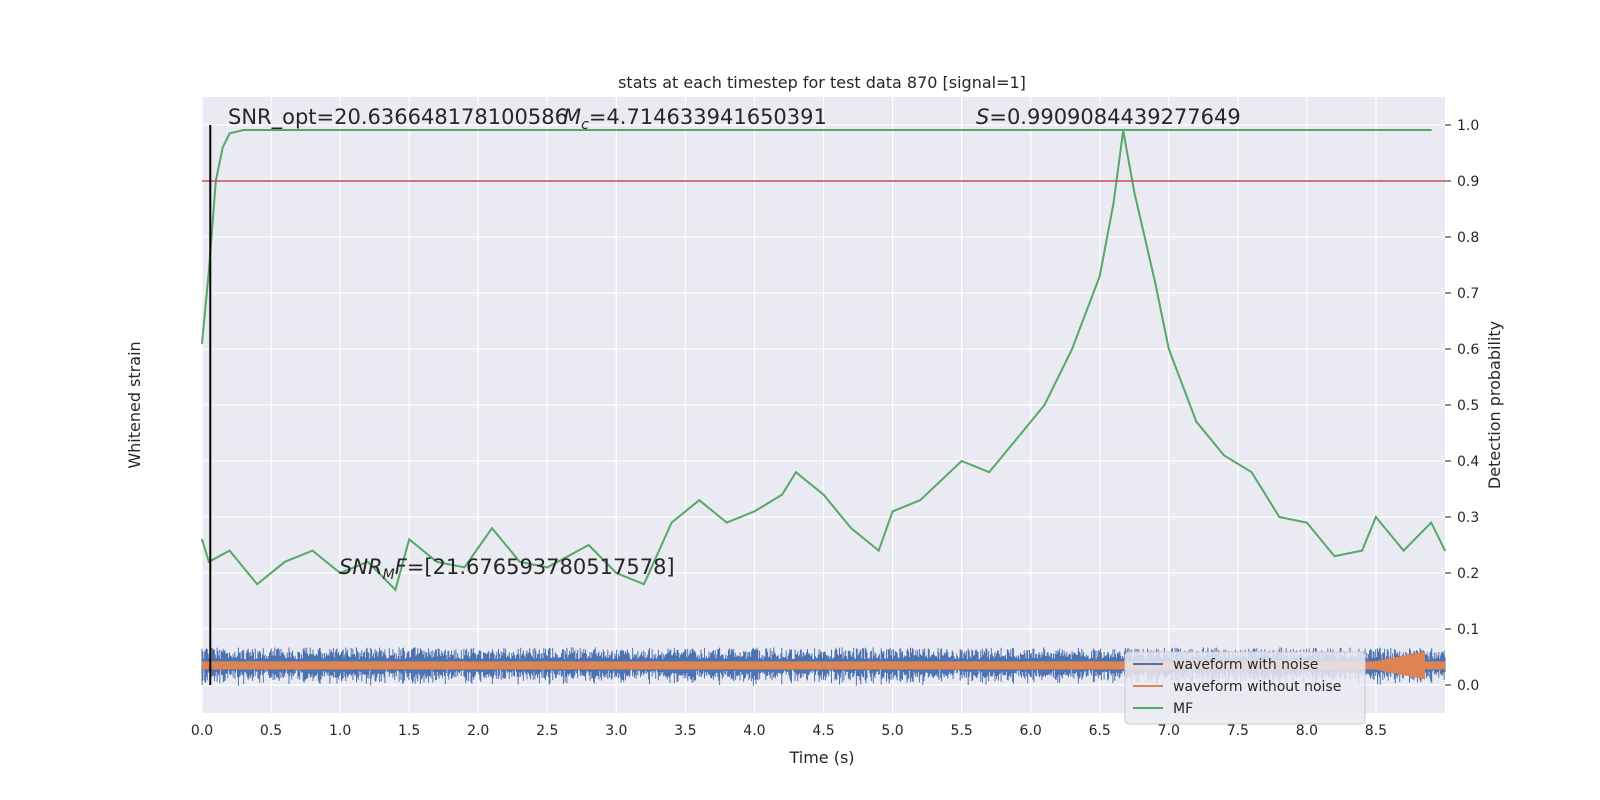 This screenshot has height=800, width=1600. Describe the element at coordinates (1468, 686) in the screenshot. I see `y-tick-label-right: 0.0` at that location.